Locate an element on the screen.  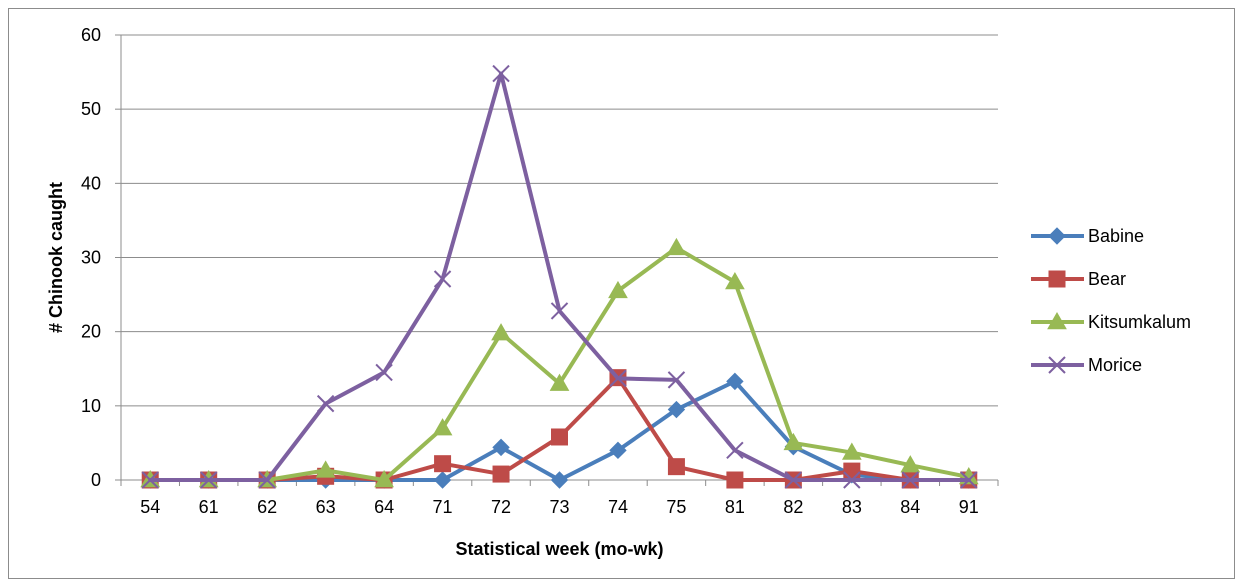
x-tick-label: 61 is located at coordinates (209, 507).